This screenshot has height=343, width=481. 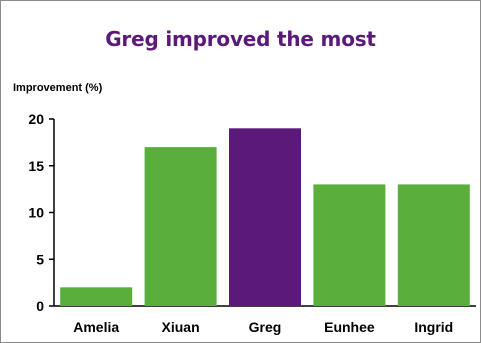 I want to click on y-tick-label: 5, so click(x=40, y=259).